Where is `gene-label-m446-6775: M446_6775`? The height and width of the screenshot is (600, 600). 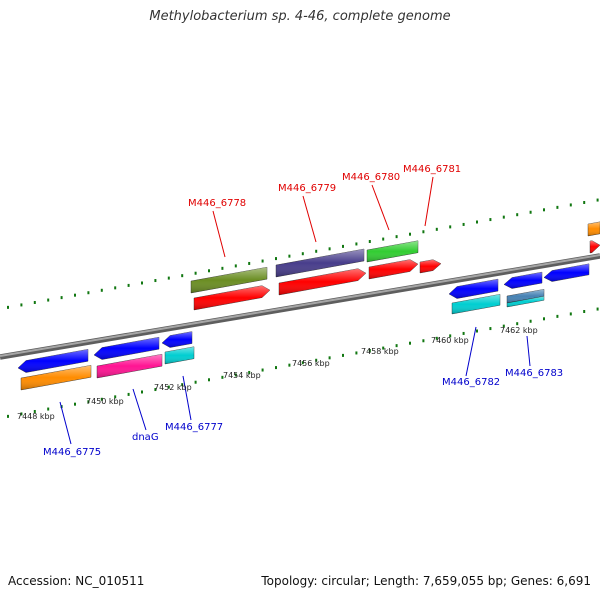
gene-label-m446-6775: M446_6775 is located at coordinates (72, 452).